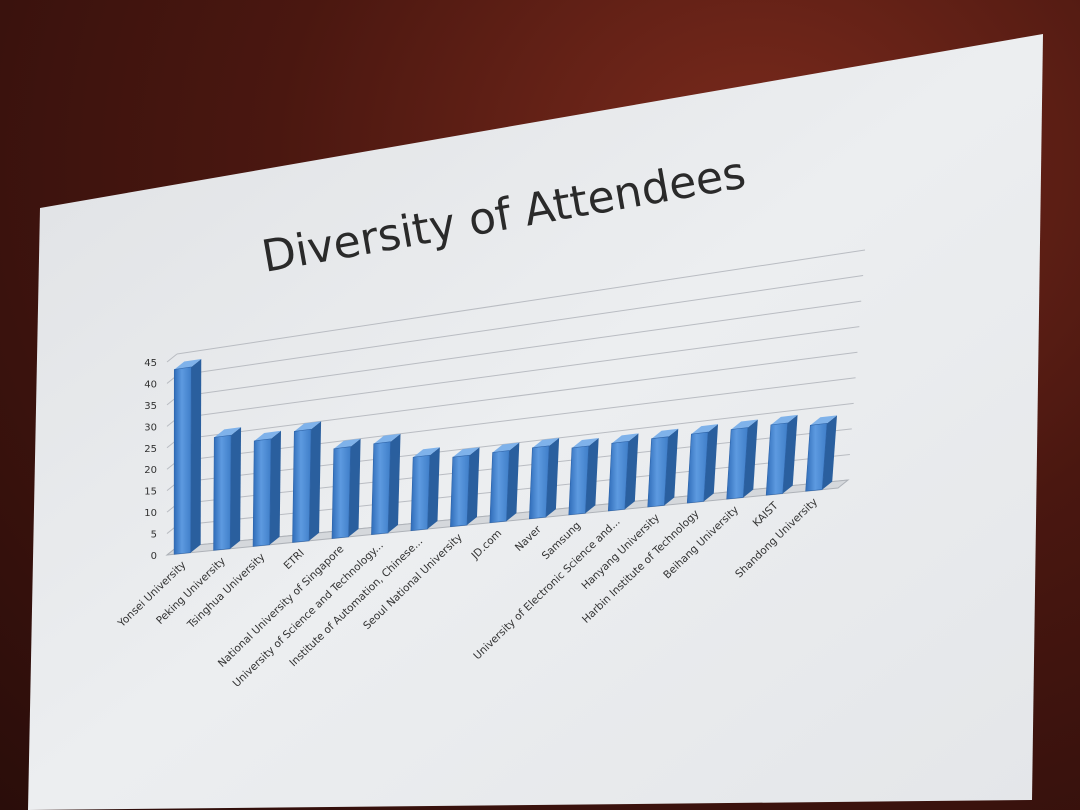 The image size is (1080, 810). What do you see at coordinates (150, 384) in the screenshot?
I see `y-tick-label: 40` at bounding box center [150, 384].